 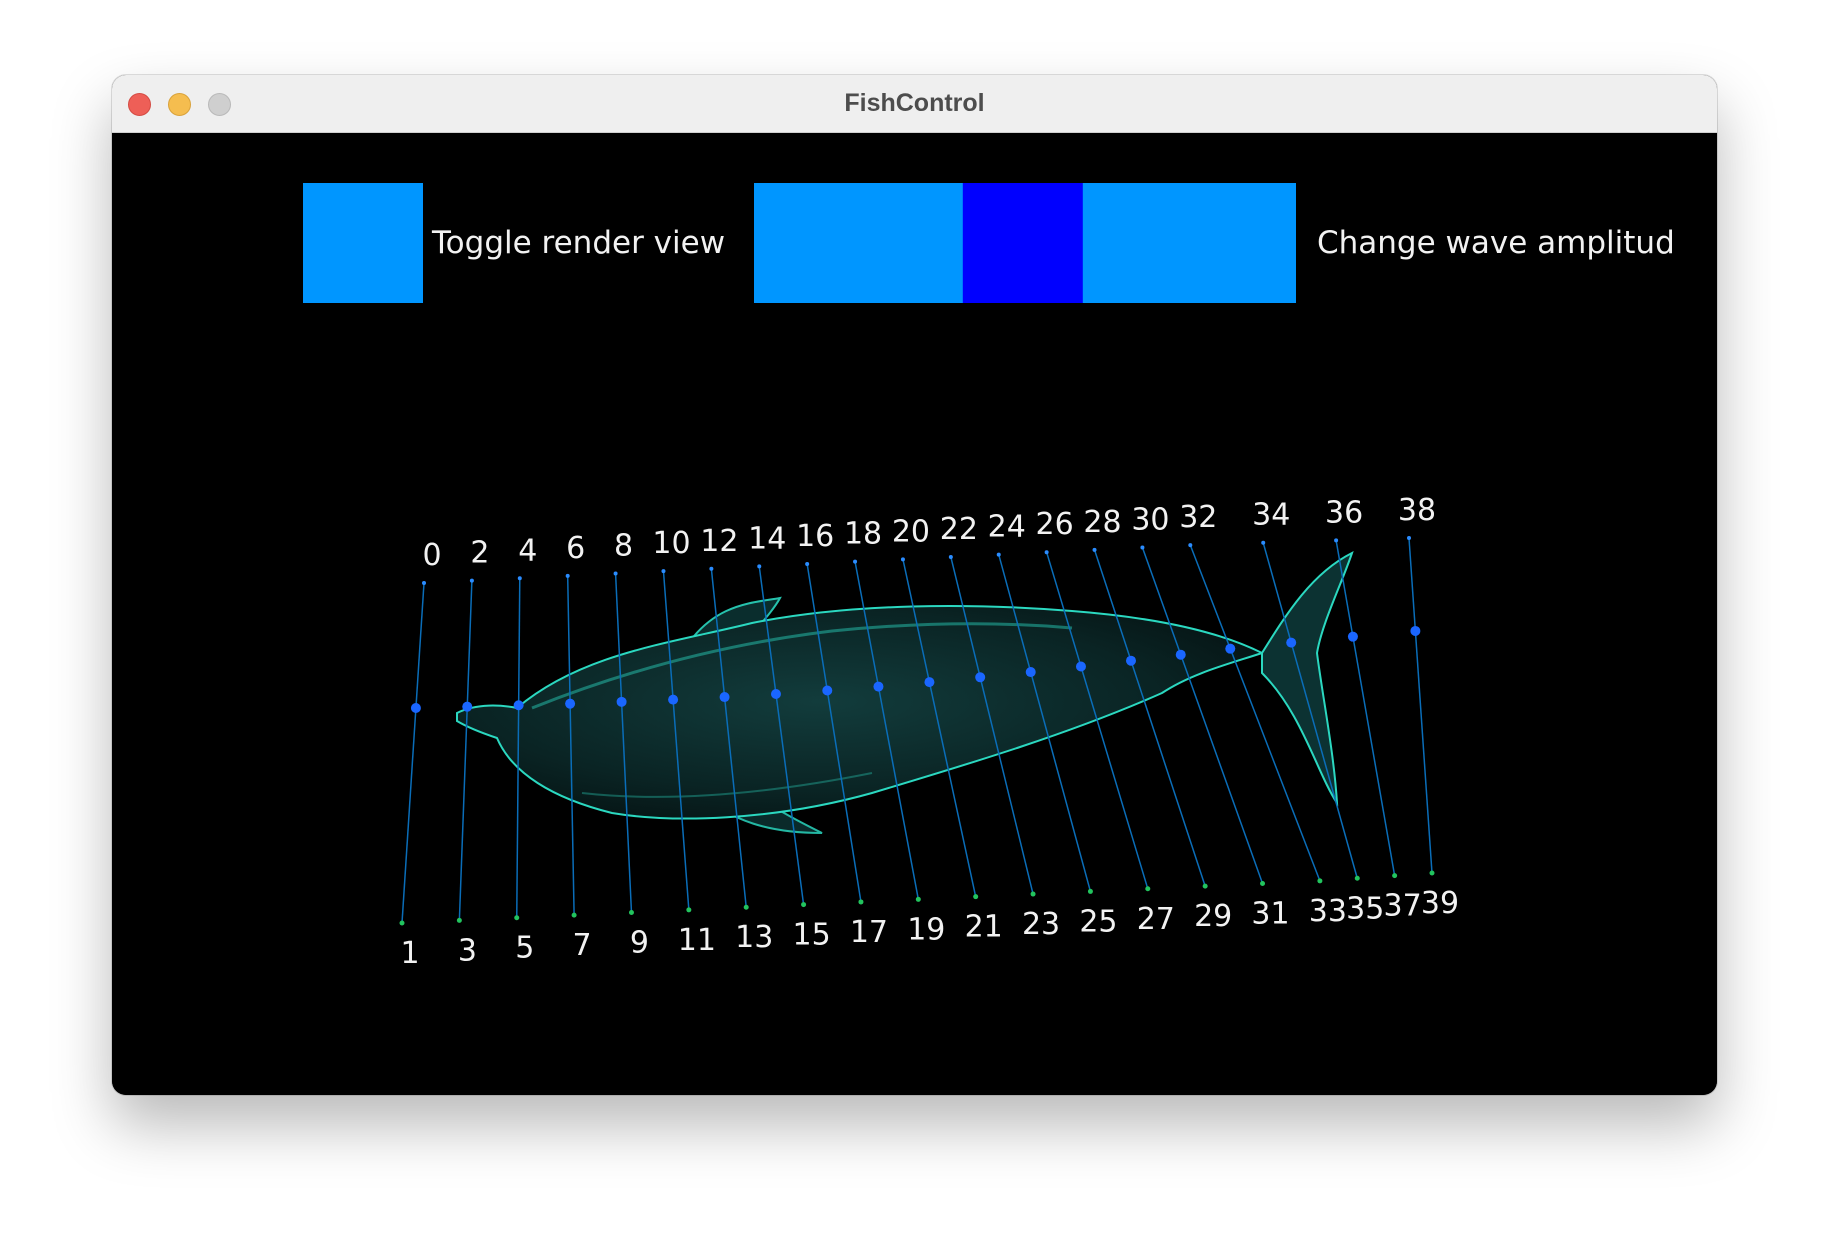 What do you see at coordinates (1213, 916) in the screenshot?
I see `bottom-joint-label: 29` at bounding box center [1213, 916].